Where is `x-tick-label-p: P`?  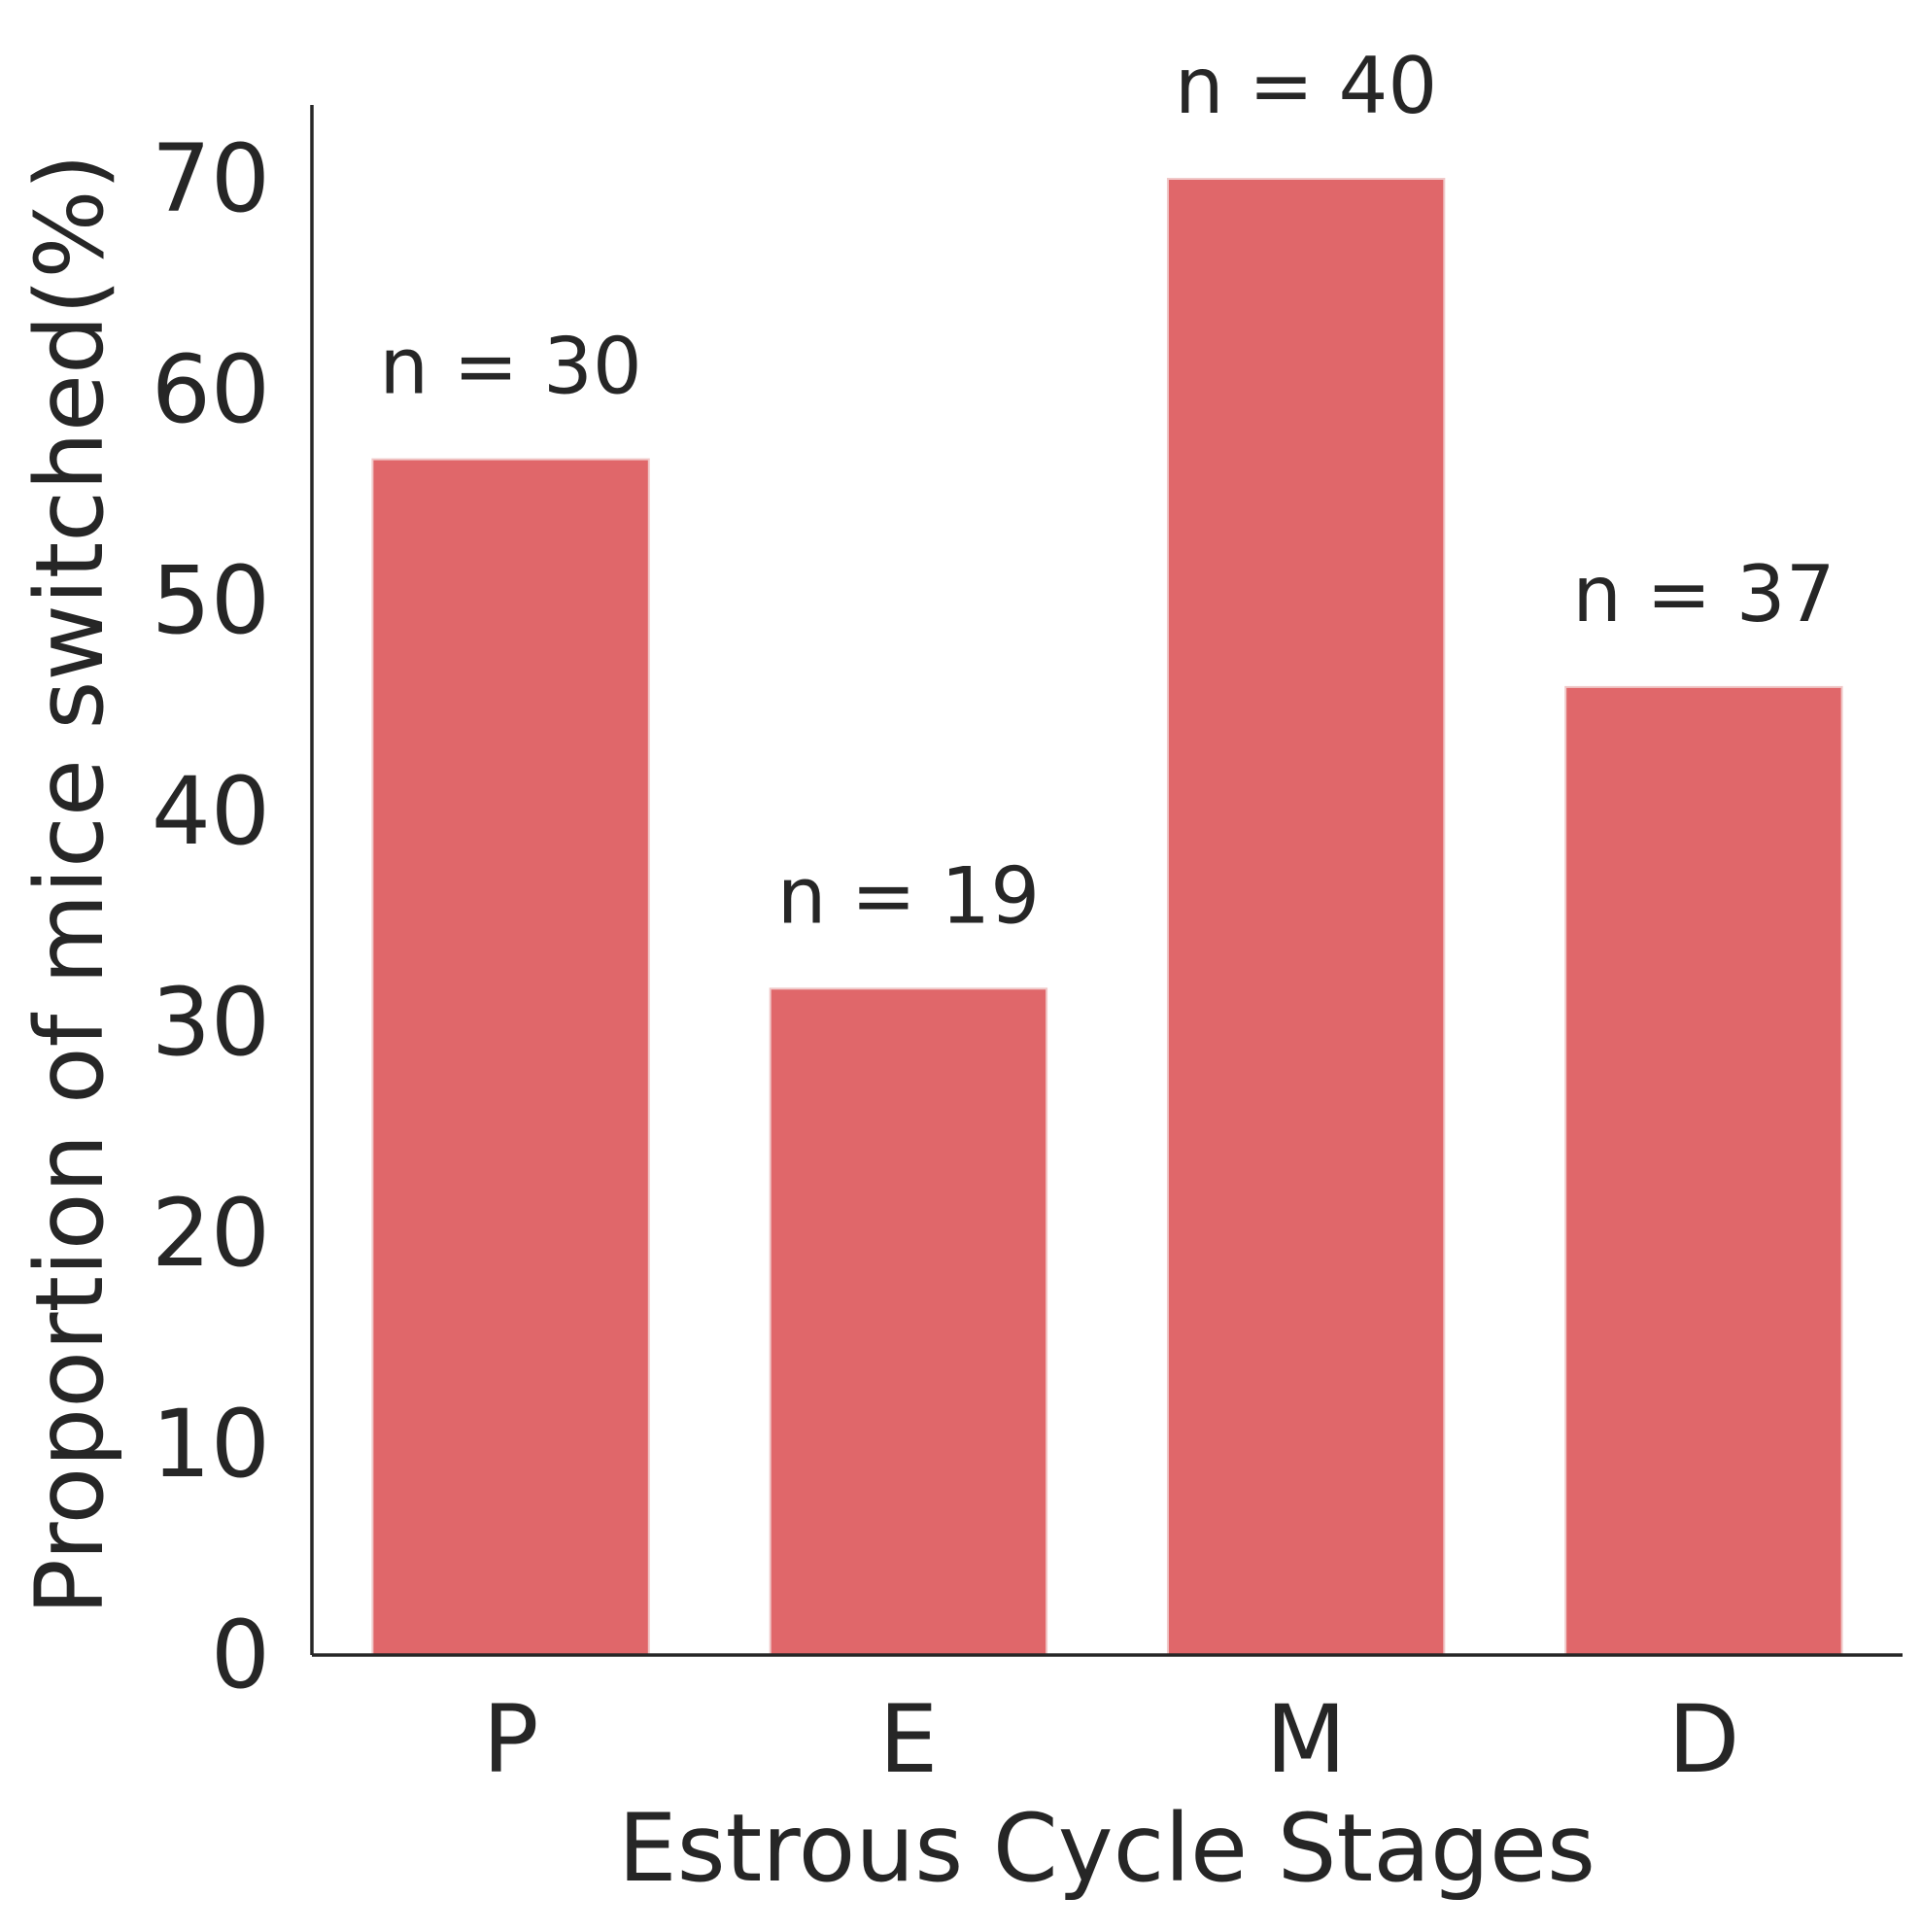 x-tick-label-p: P is located at coordinates (511, 1739).